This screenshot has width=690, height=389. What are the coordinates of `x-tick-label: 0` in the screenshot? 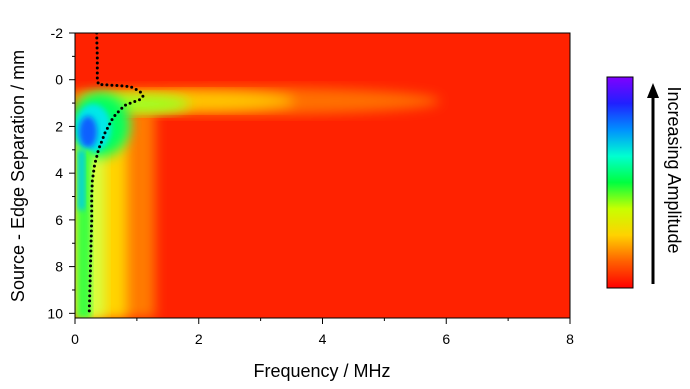 It's located at (75, 339).